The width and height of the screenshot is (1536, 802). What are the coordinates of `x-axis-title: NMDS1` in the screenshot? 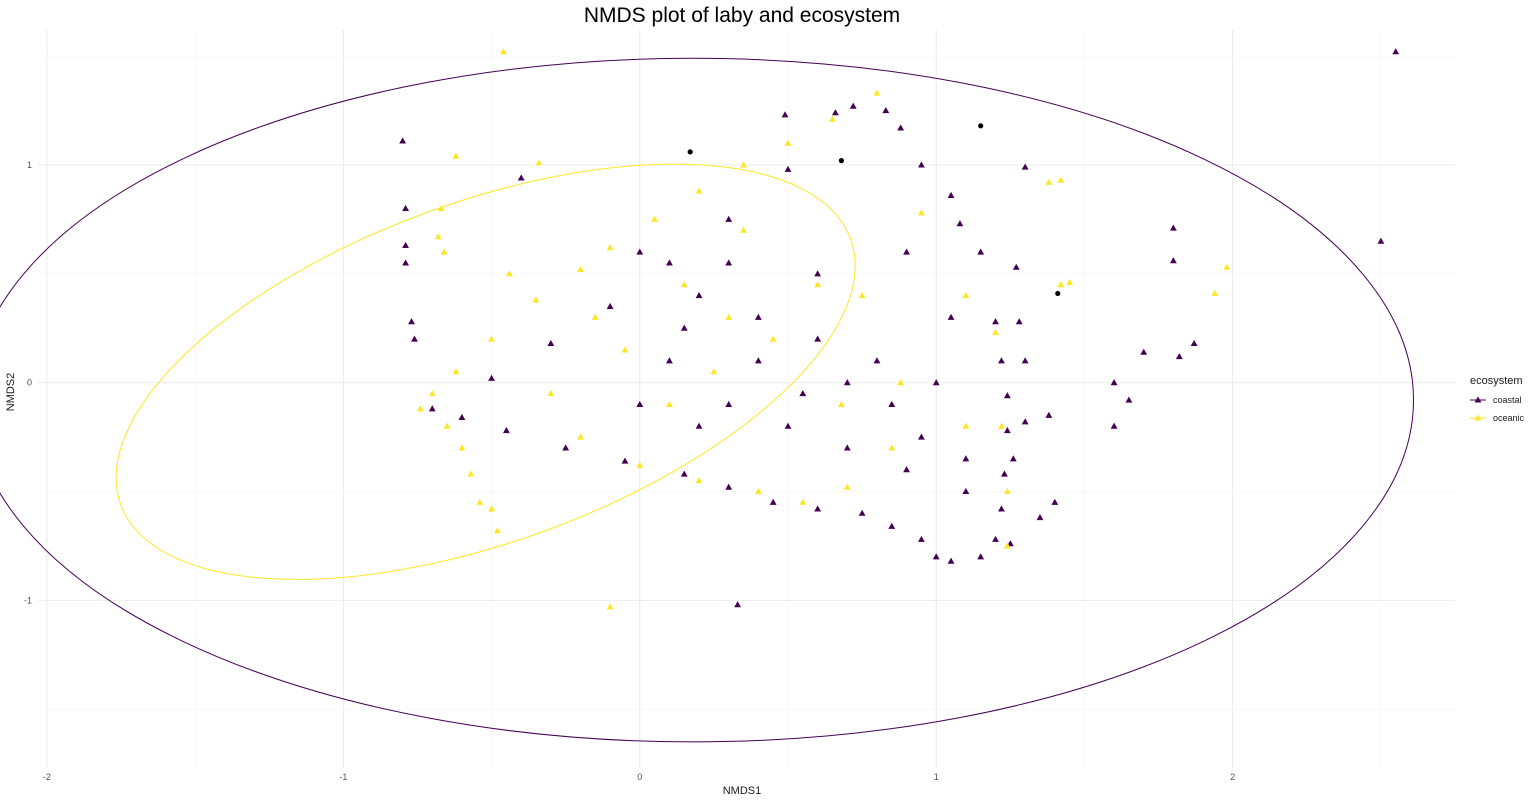 It's located at (742, 791).